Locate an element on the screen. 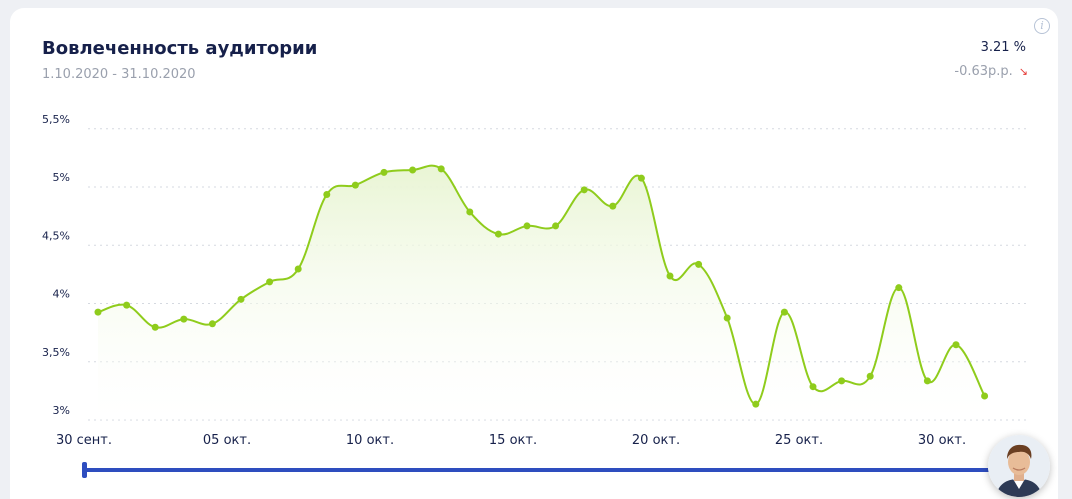  x-tick-label: 20 окт. is located at coordinates (656, 440).